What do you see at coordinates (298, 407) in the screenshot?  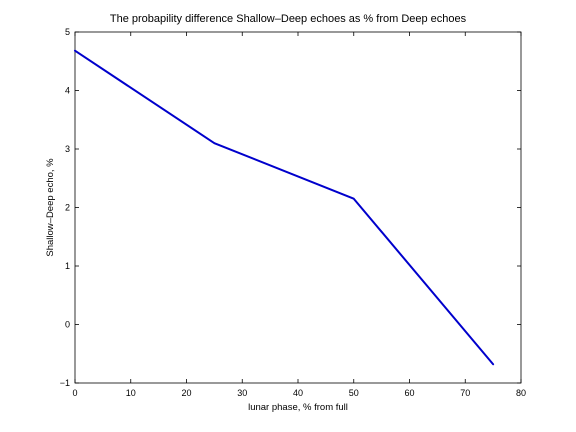 I see `x-axis-label: lunar phase, % from full` at bounding box center [298, 407].